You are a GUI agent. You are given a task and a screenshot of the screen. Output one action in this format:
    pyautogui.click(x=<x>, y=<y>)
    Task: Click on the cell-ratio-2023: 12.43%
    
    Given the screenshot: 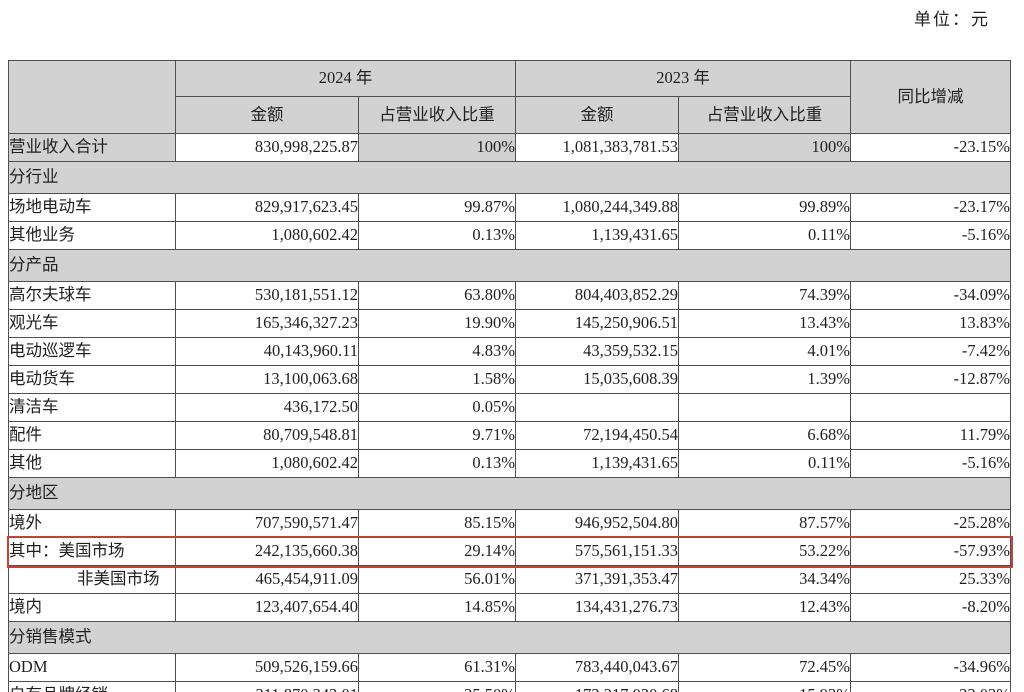 What is the action you would take?
    pyautogui.click(x=764, y=607)
    